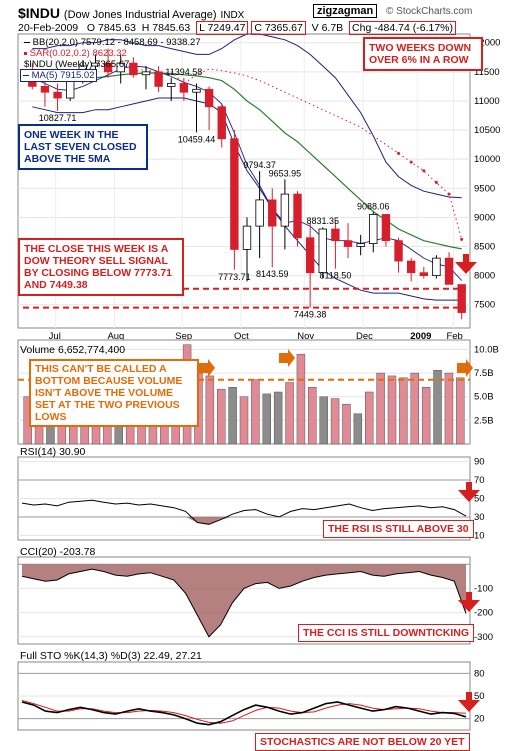  What do you see at coordinates (73, 350) in the screenshot?
I see `volume-label: Volume 6,652,774,400` at bounding box center [73, 350].